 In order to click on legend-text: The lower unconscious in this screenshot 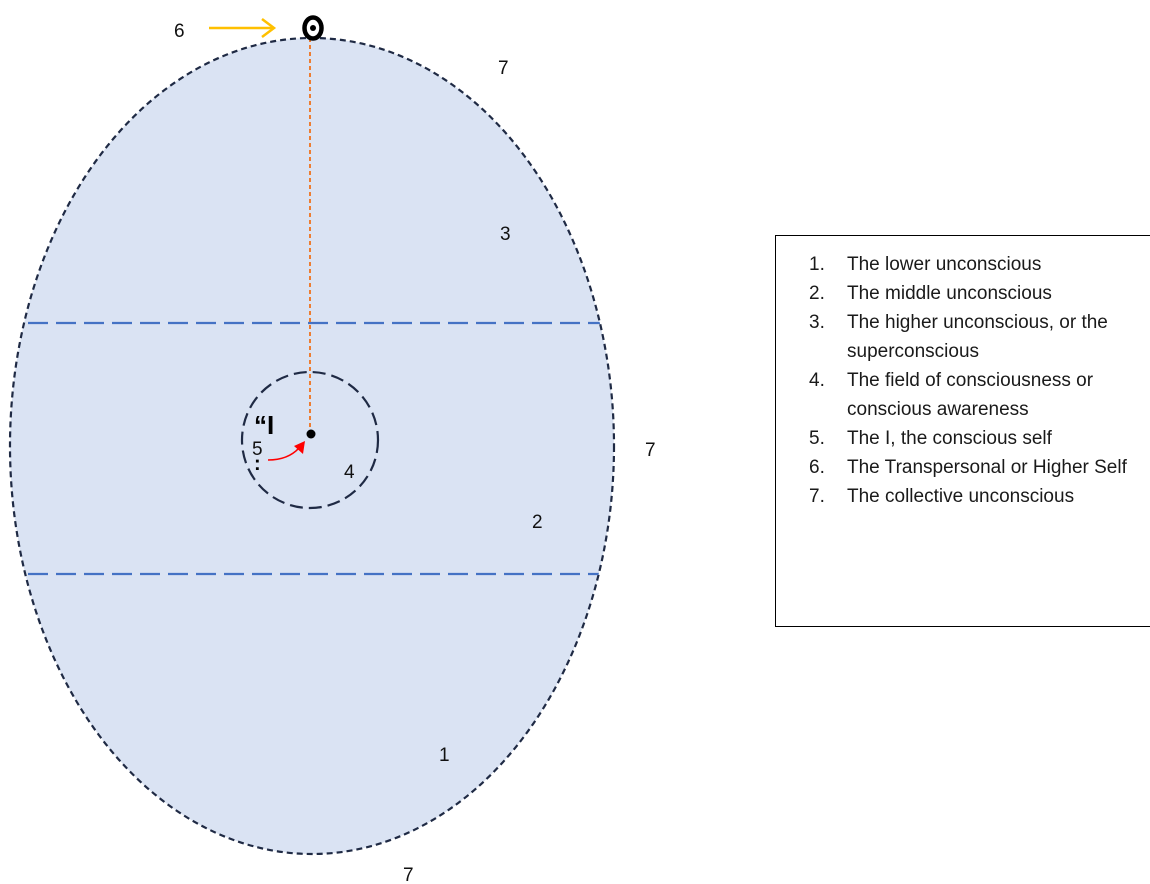, I will do `click(944, 264)`.